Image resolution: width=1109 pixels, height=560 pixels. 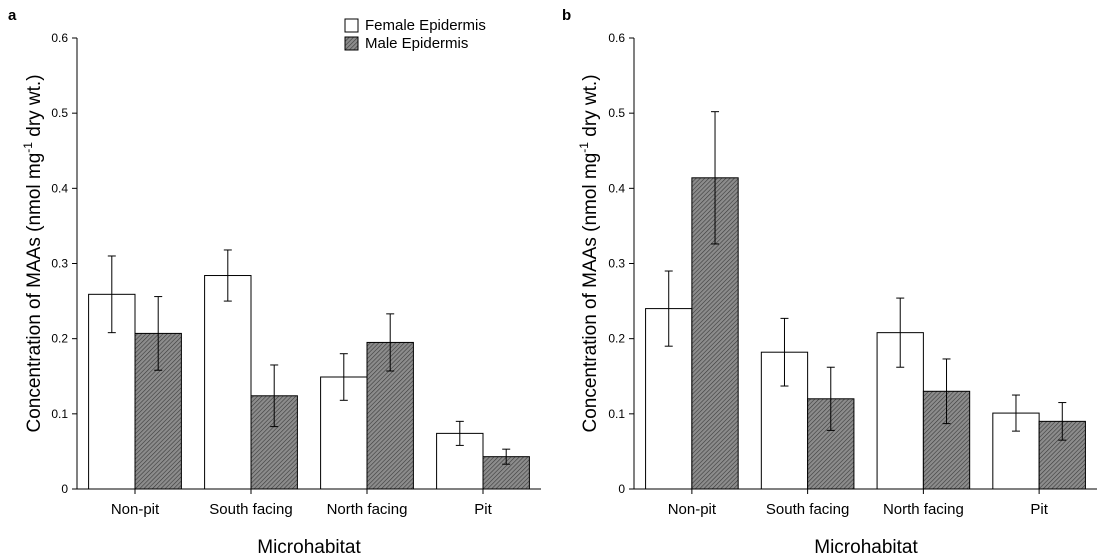 What do you see at coordinates (351, 25) in the screenshot?
I see `legend-swatch-female` at bounding box center [351, 25].